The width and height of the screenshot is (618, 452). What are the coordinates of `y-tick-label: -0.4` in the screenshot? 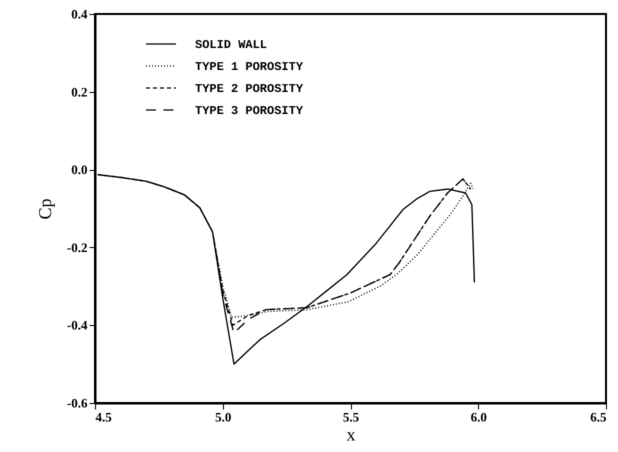 It's located at (77, 325).